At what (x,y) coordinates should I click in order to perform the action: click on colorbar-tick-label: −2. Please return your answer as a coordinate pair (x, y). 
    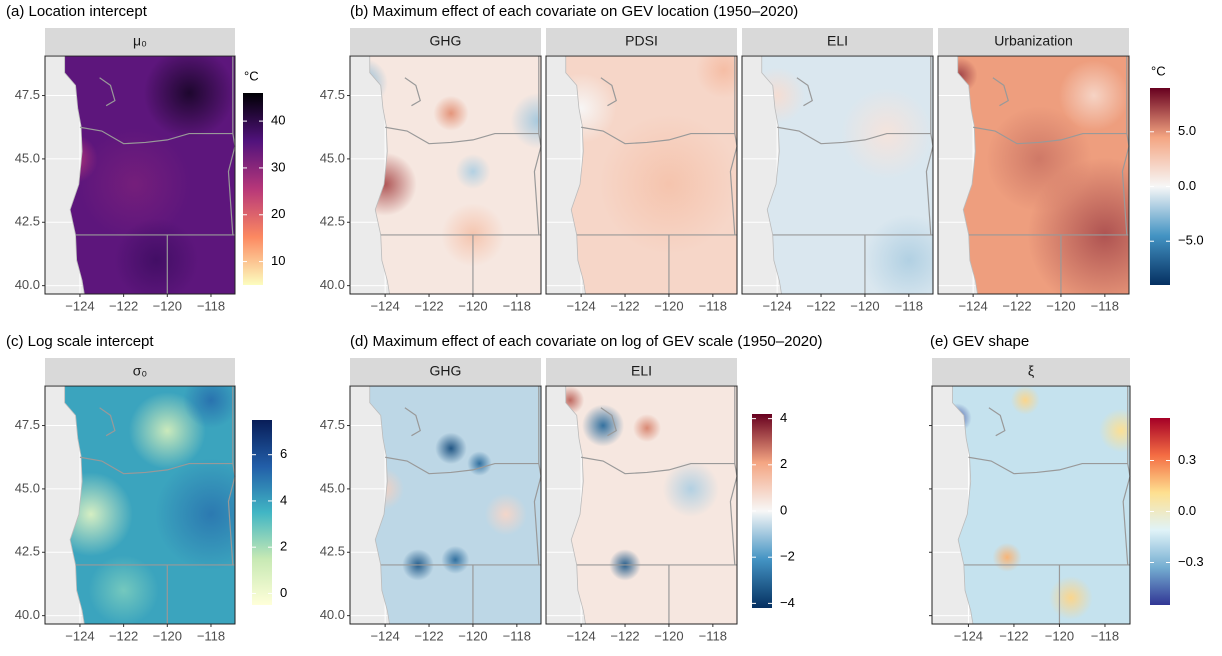
    Looking at the image, I should click on (787, 556).